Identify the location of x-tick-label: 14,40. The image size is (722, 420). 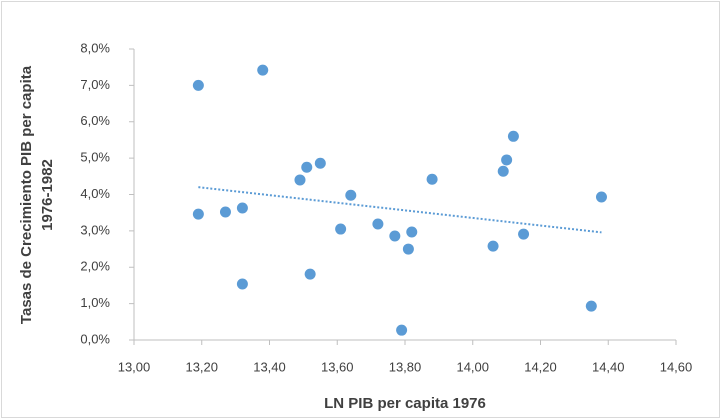
(608, 366).